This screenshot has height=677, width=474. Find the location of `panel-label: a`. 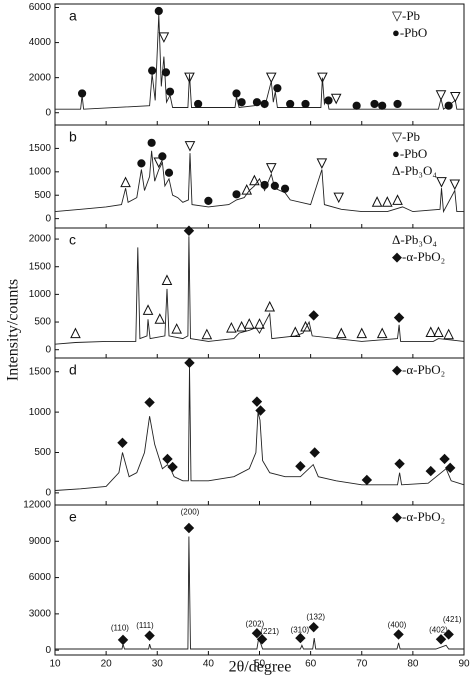

panel-label: a is located at coordinates (73, 16).